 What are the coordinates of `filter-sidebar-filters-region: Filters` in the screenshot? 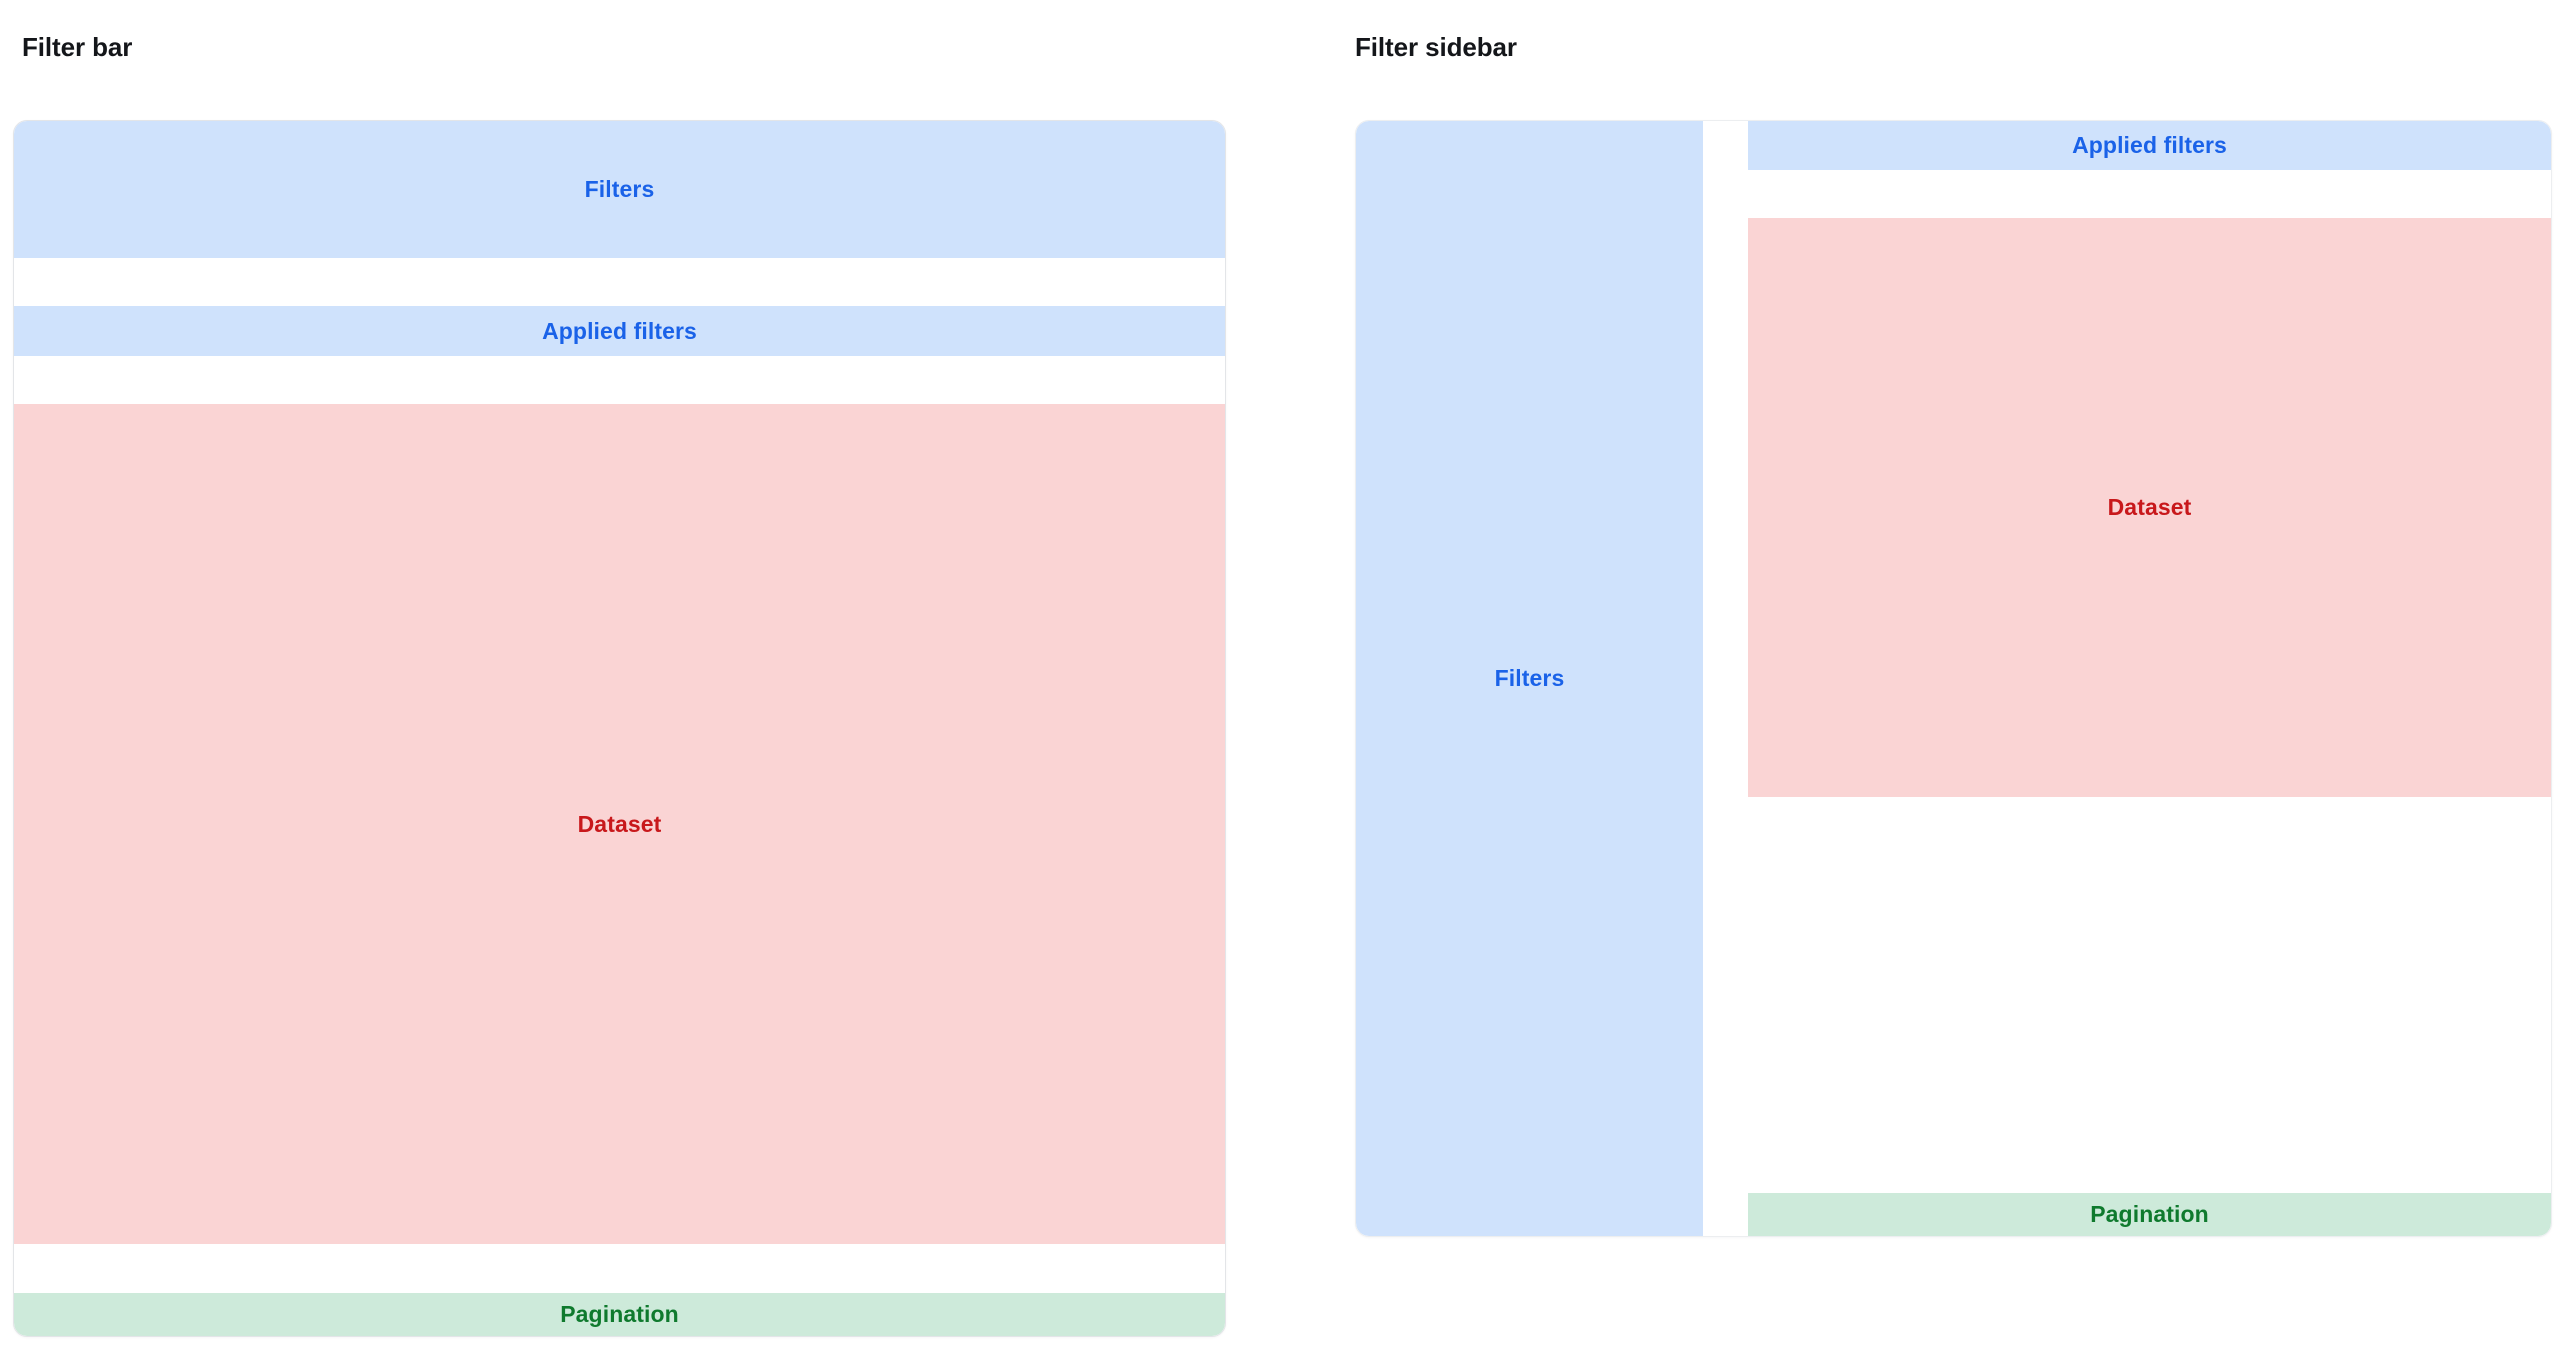 It's located at (1529, 678).